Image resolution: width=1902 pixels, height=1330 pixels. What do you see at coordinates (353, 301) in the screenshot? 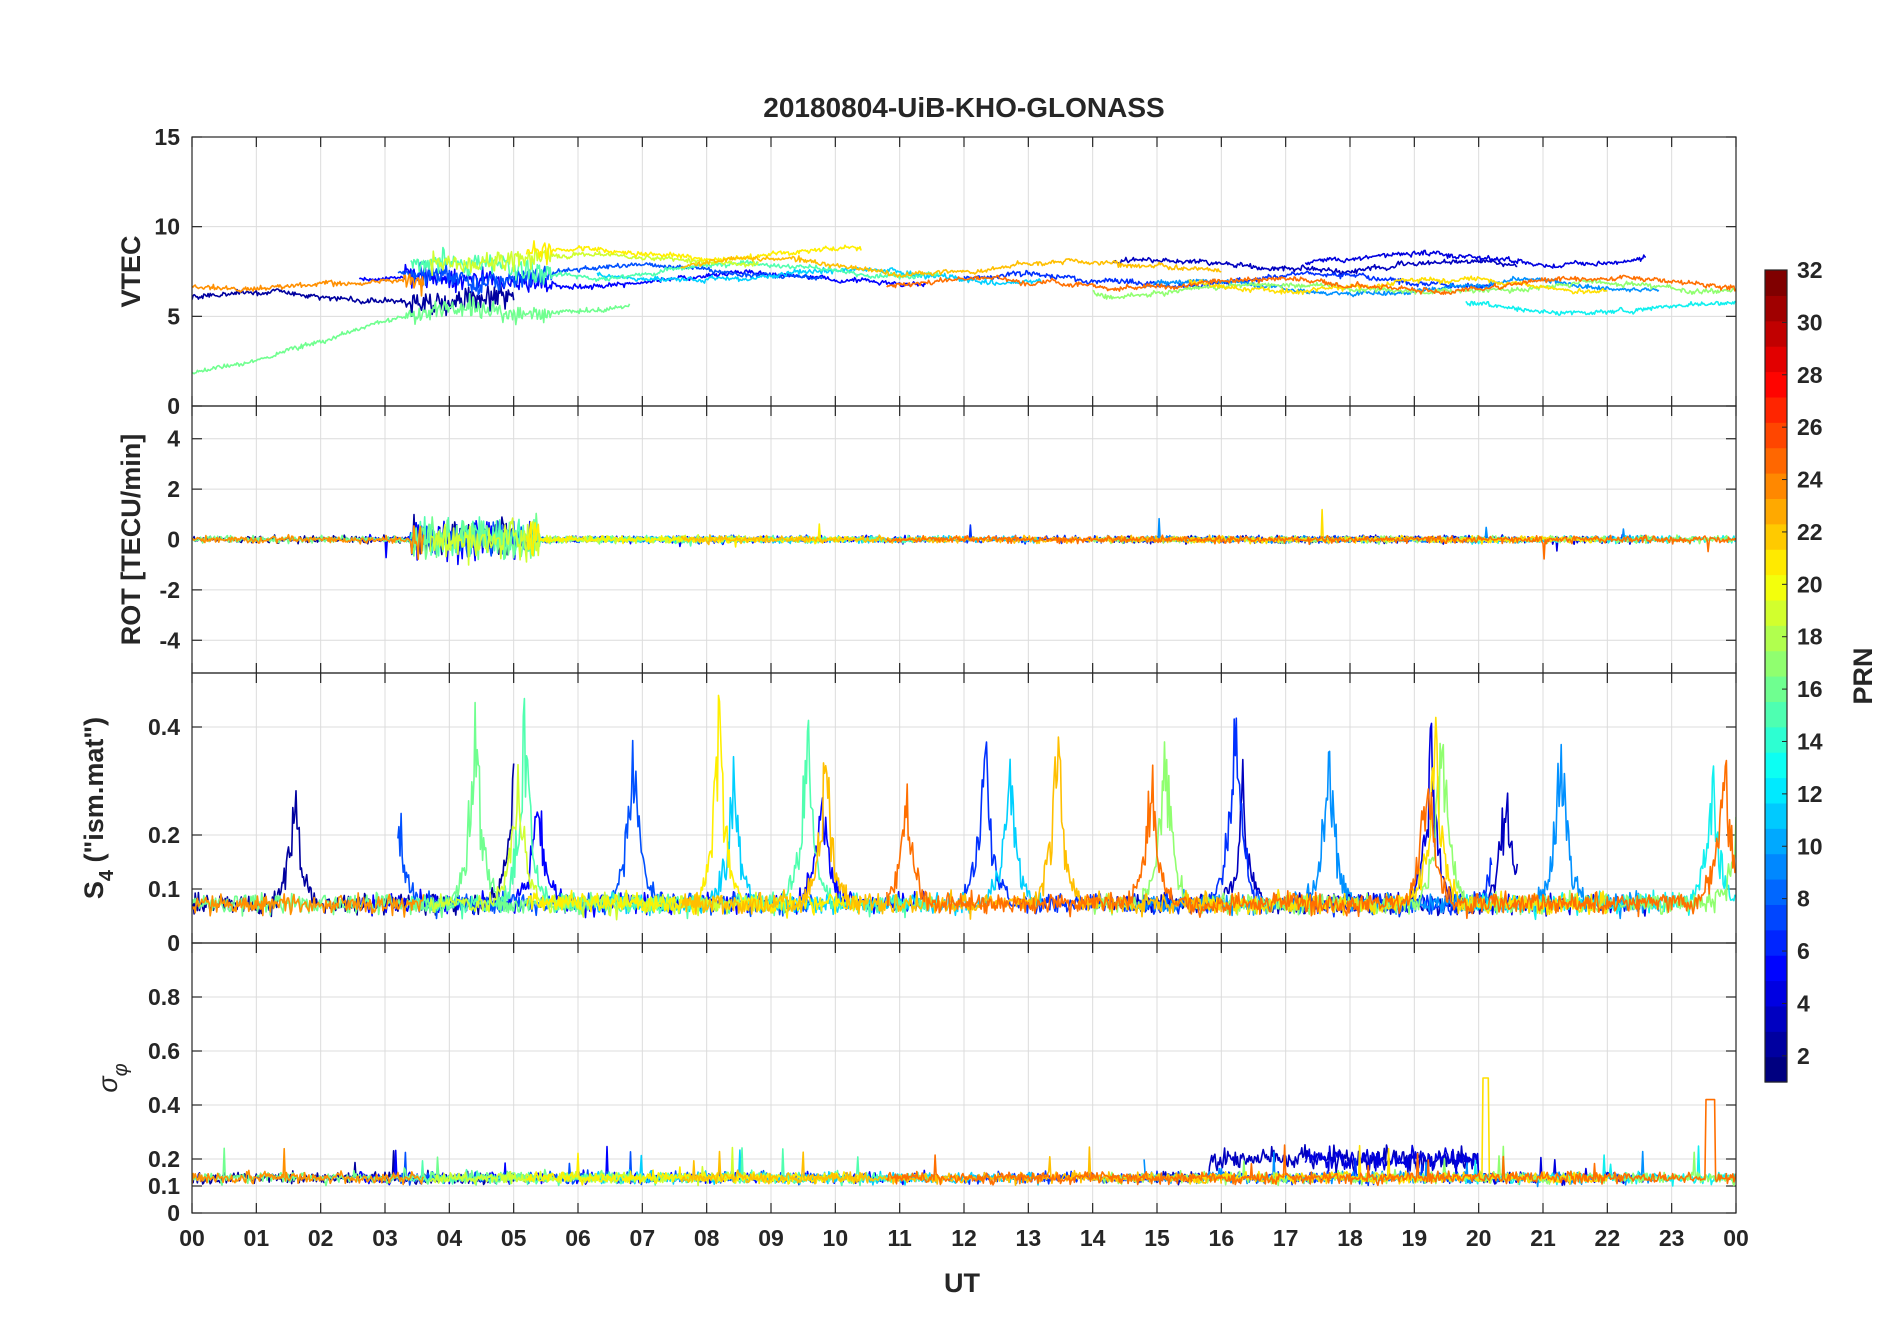
I see `panel-1-prn-1-line` at bounding box center [353, 301].